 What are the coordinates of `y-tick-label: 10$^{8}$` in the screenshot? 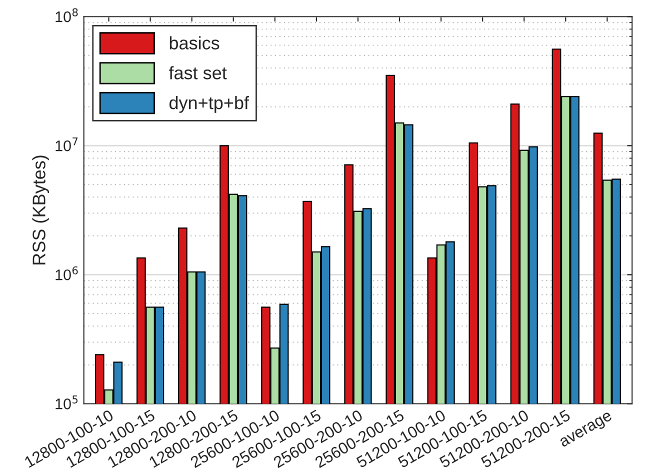 It's located at (67, 15).